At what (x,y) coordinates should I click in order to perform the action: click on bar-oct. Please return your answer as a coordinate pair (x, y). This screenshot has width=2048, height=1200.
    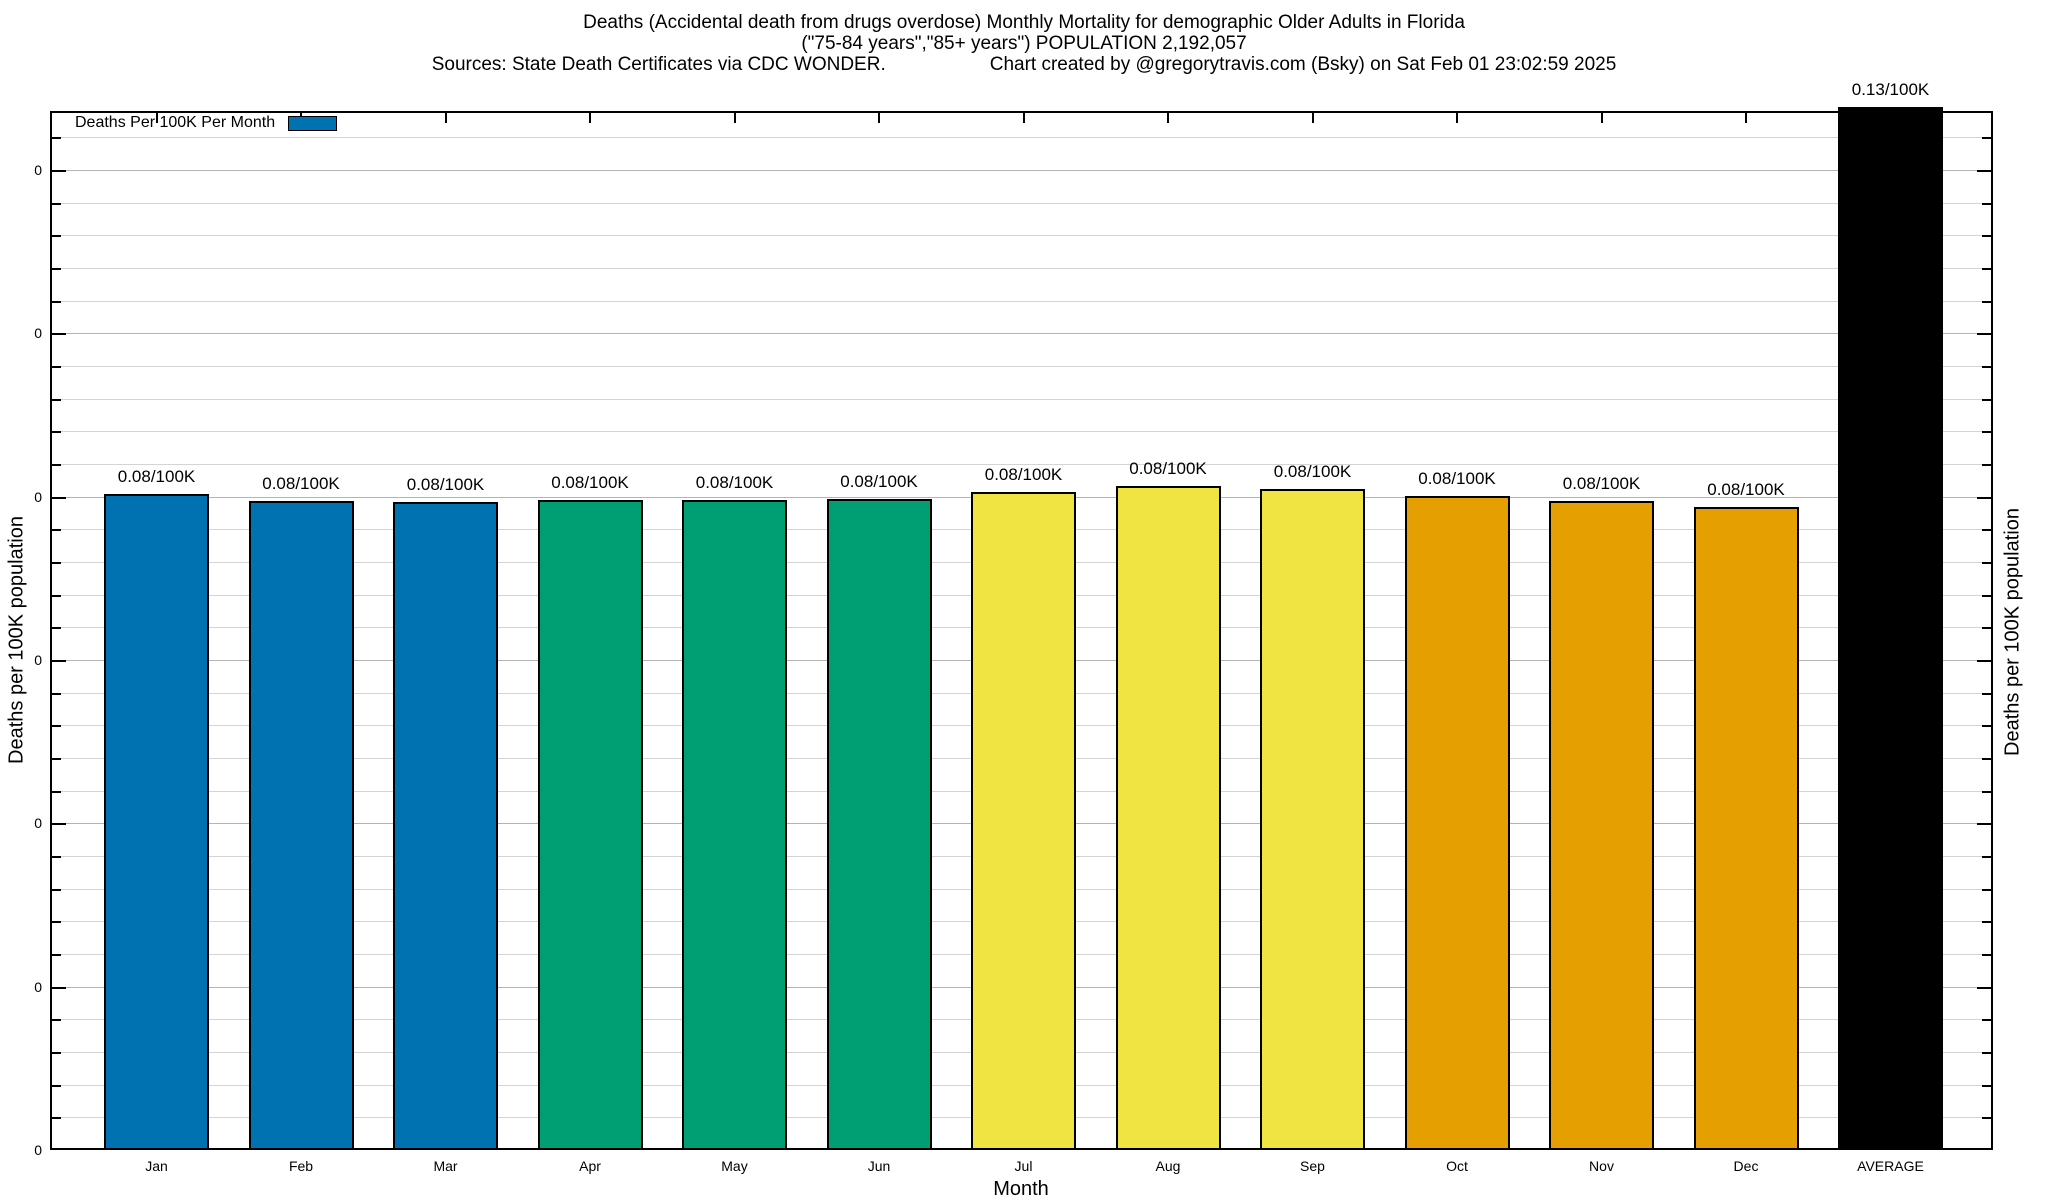
    Looking at the image, I should click on (1457, 823).